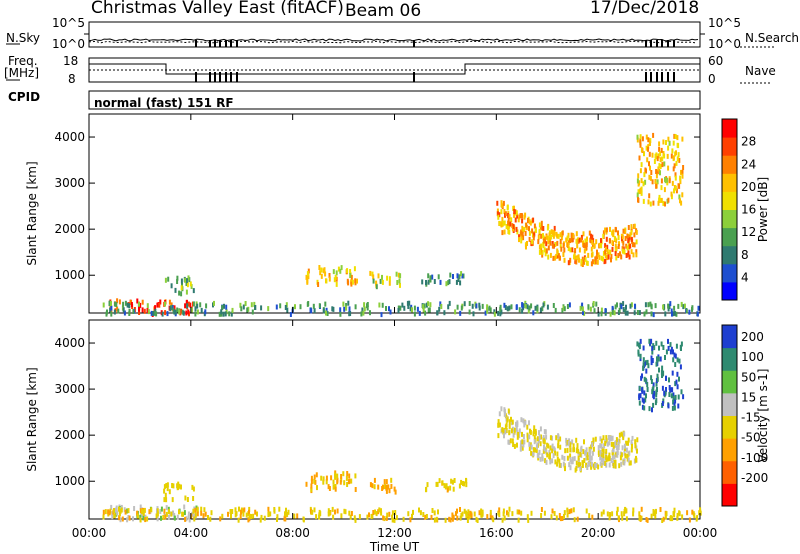 This screenshot has width=800, height=554. Describe the element at coordinates (751, 438) in the screenshot. I see `colorbar-tick-label: -50` at that location.